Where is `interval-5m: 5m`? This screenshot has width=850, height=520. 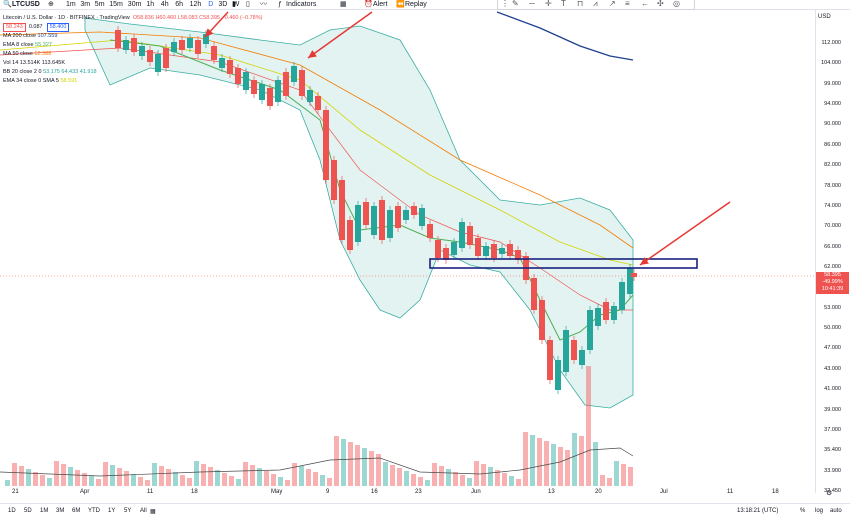 interval-5m: 5m is located at coordinates (99, 4).